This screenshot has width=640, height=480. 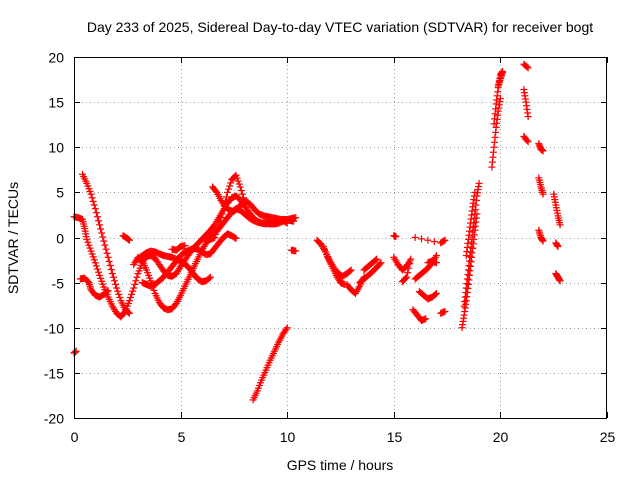 What do you see at coordinates (355, 285) in the screenshot?
I see `series-arc-p` at bounding box center [355, 285].